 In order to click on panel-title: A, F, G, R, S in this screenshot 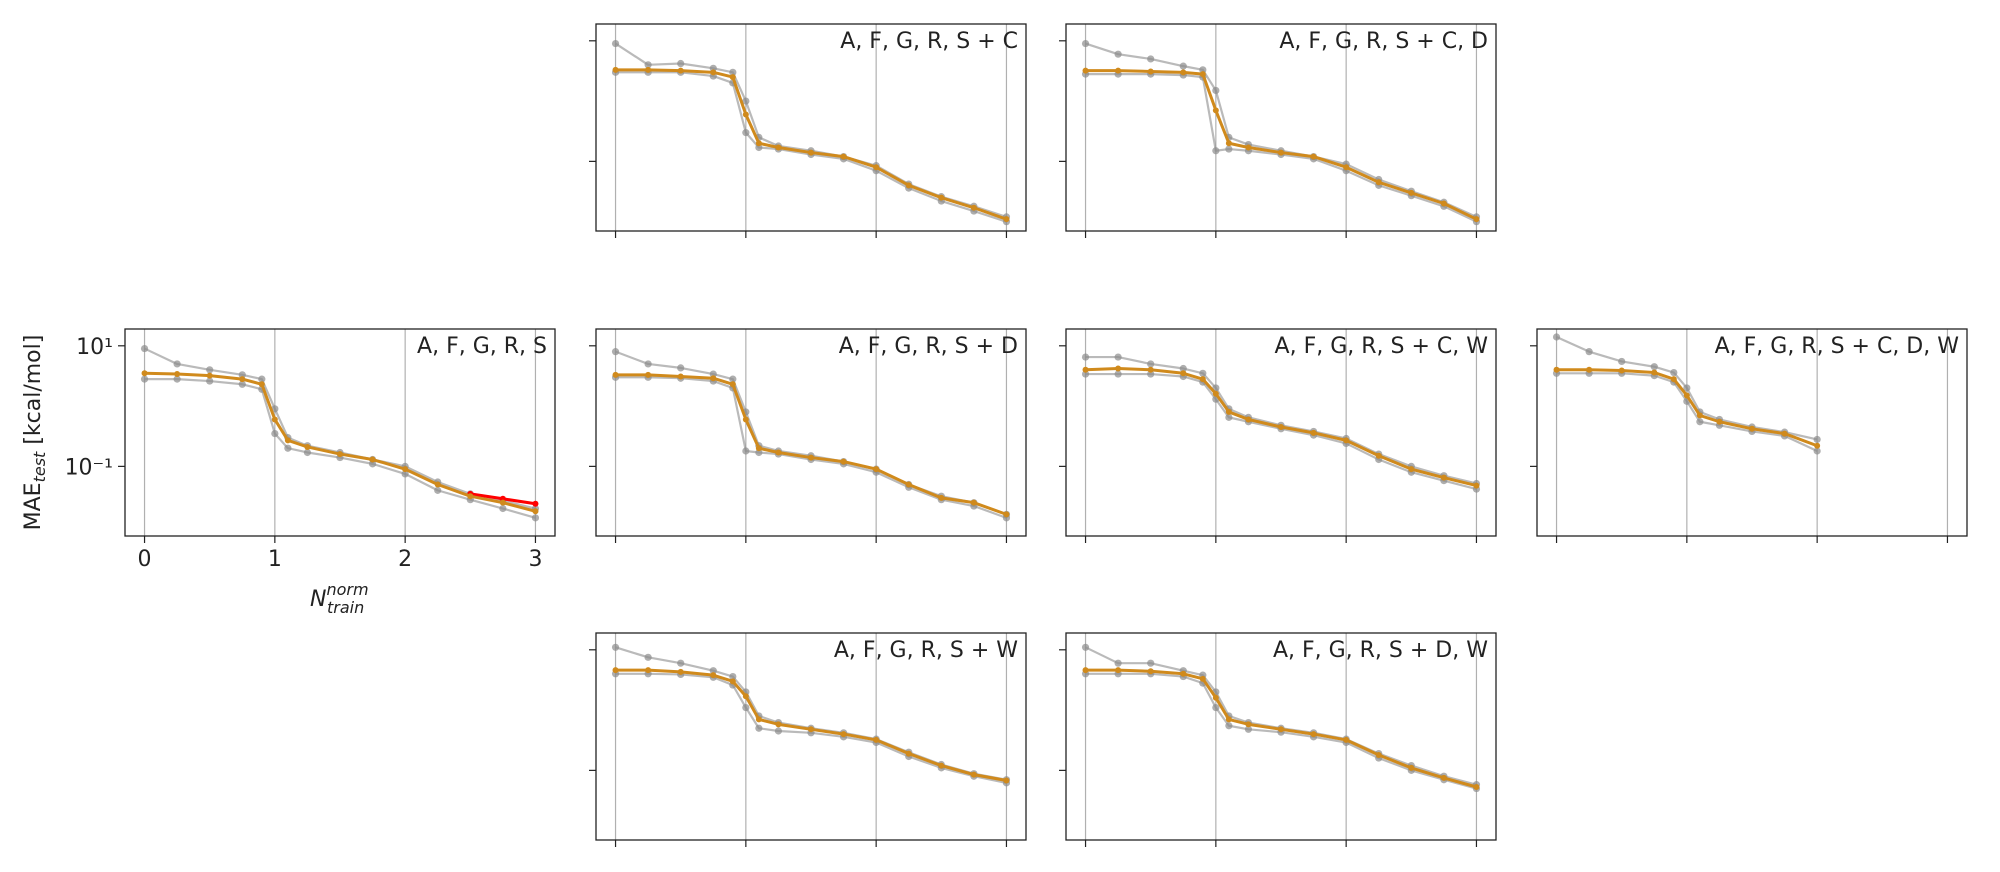, I will do `click(482, 346)`.